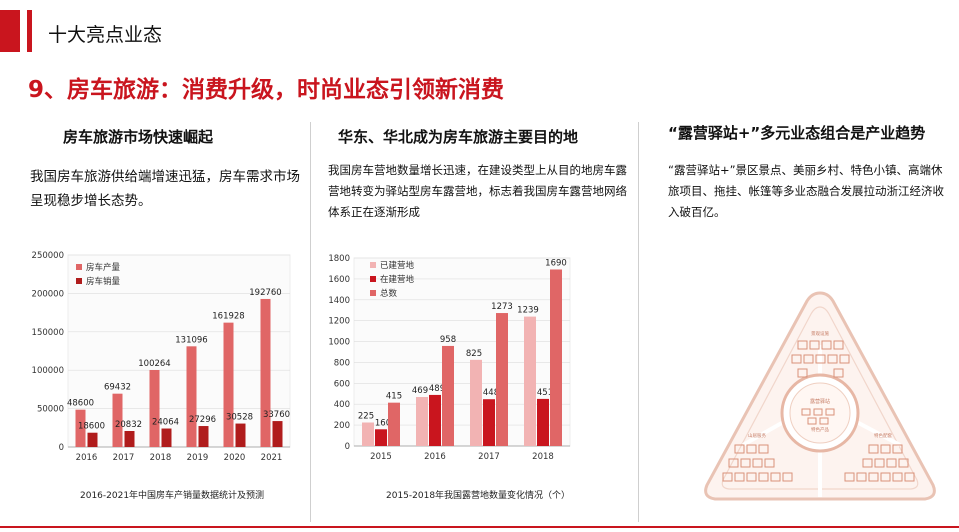 The height and width of the screenshot is (532, 959). What do you see at coordinates (29, 31) in the screenshot?
I see `header-accent-bar-thin` at bounding box center [29, 31].